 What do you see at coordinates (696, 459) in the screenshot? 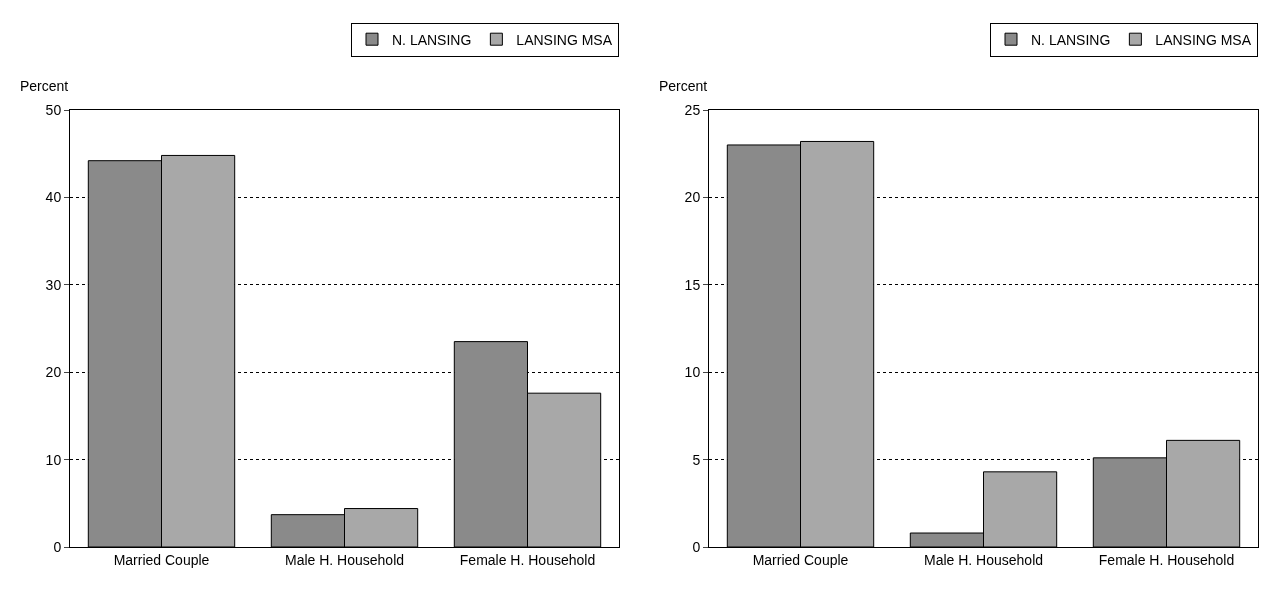
I see `y-tick-label: 5` at bounding box center [696, 459].